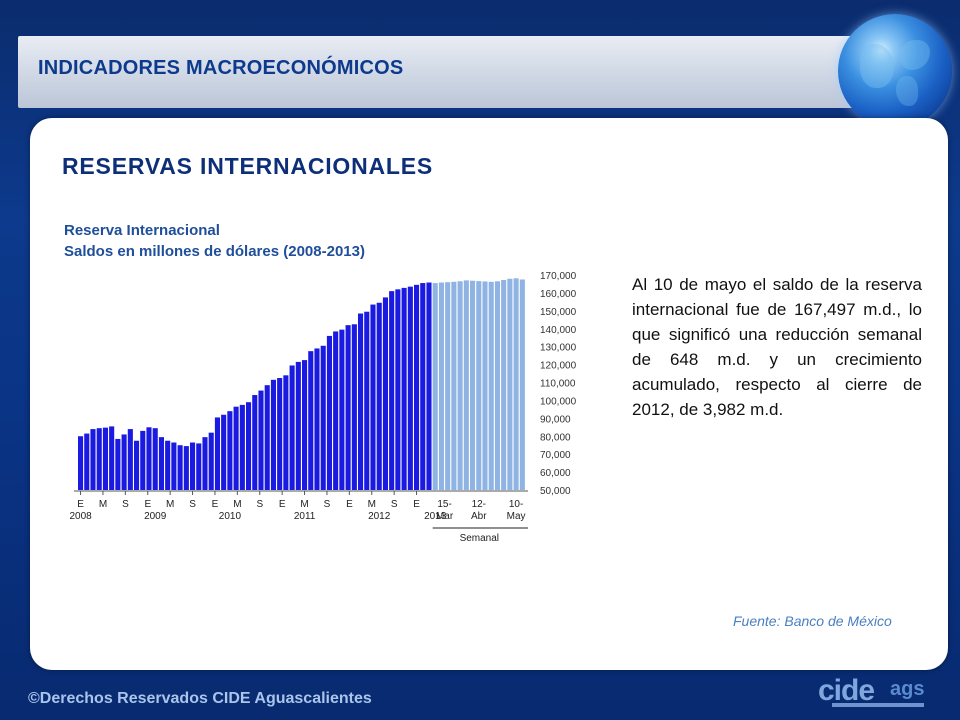  I want to click on x-year-label: 2012, so click(379, 516).